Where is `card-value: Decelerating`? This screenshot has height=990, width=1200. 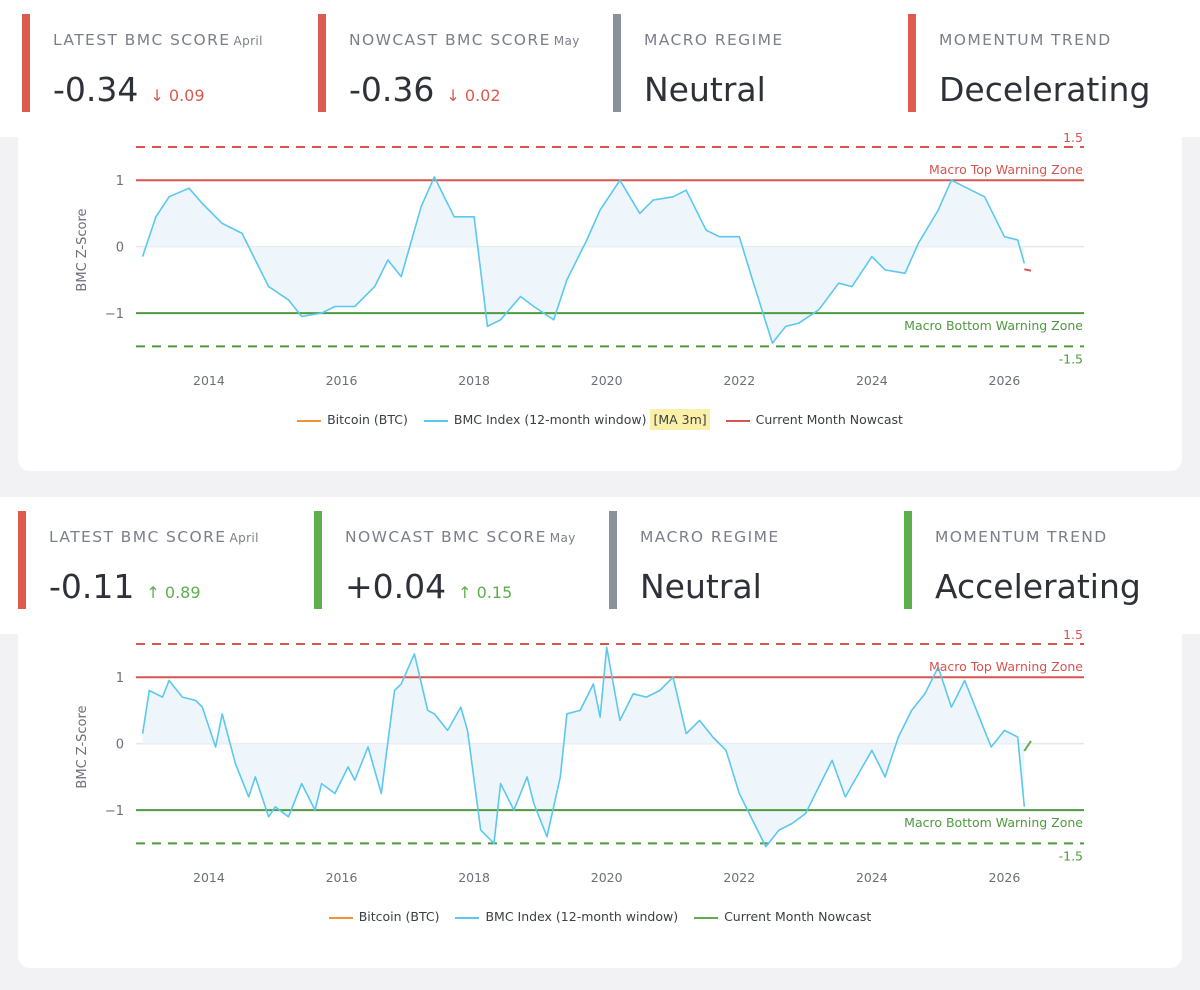
card-value: Decelerating is located at coordinates (1045, 89).